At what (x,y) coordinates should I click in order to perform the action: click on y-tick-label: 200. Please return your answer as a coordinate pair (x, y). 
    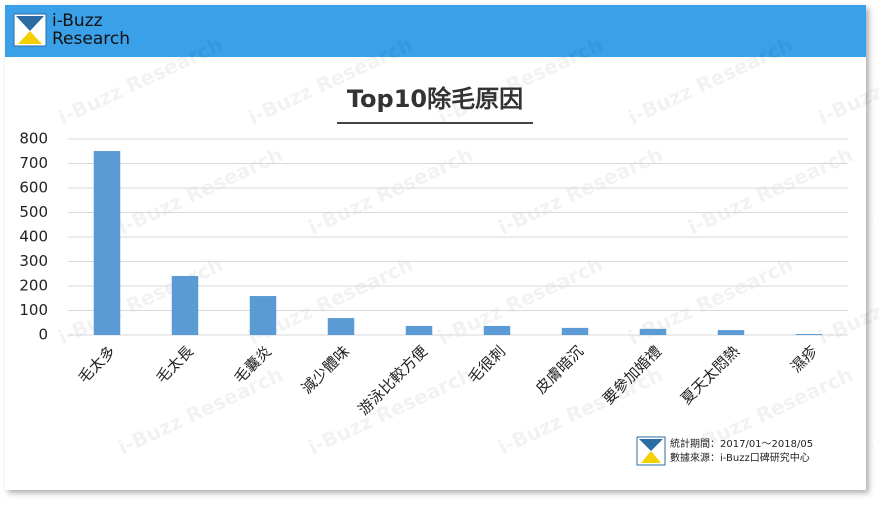
    Looking at the image, I should click on (33, 286).